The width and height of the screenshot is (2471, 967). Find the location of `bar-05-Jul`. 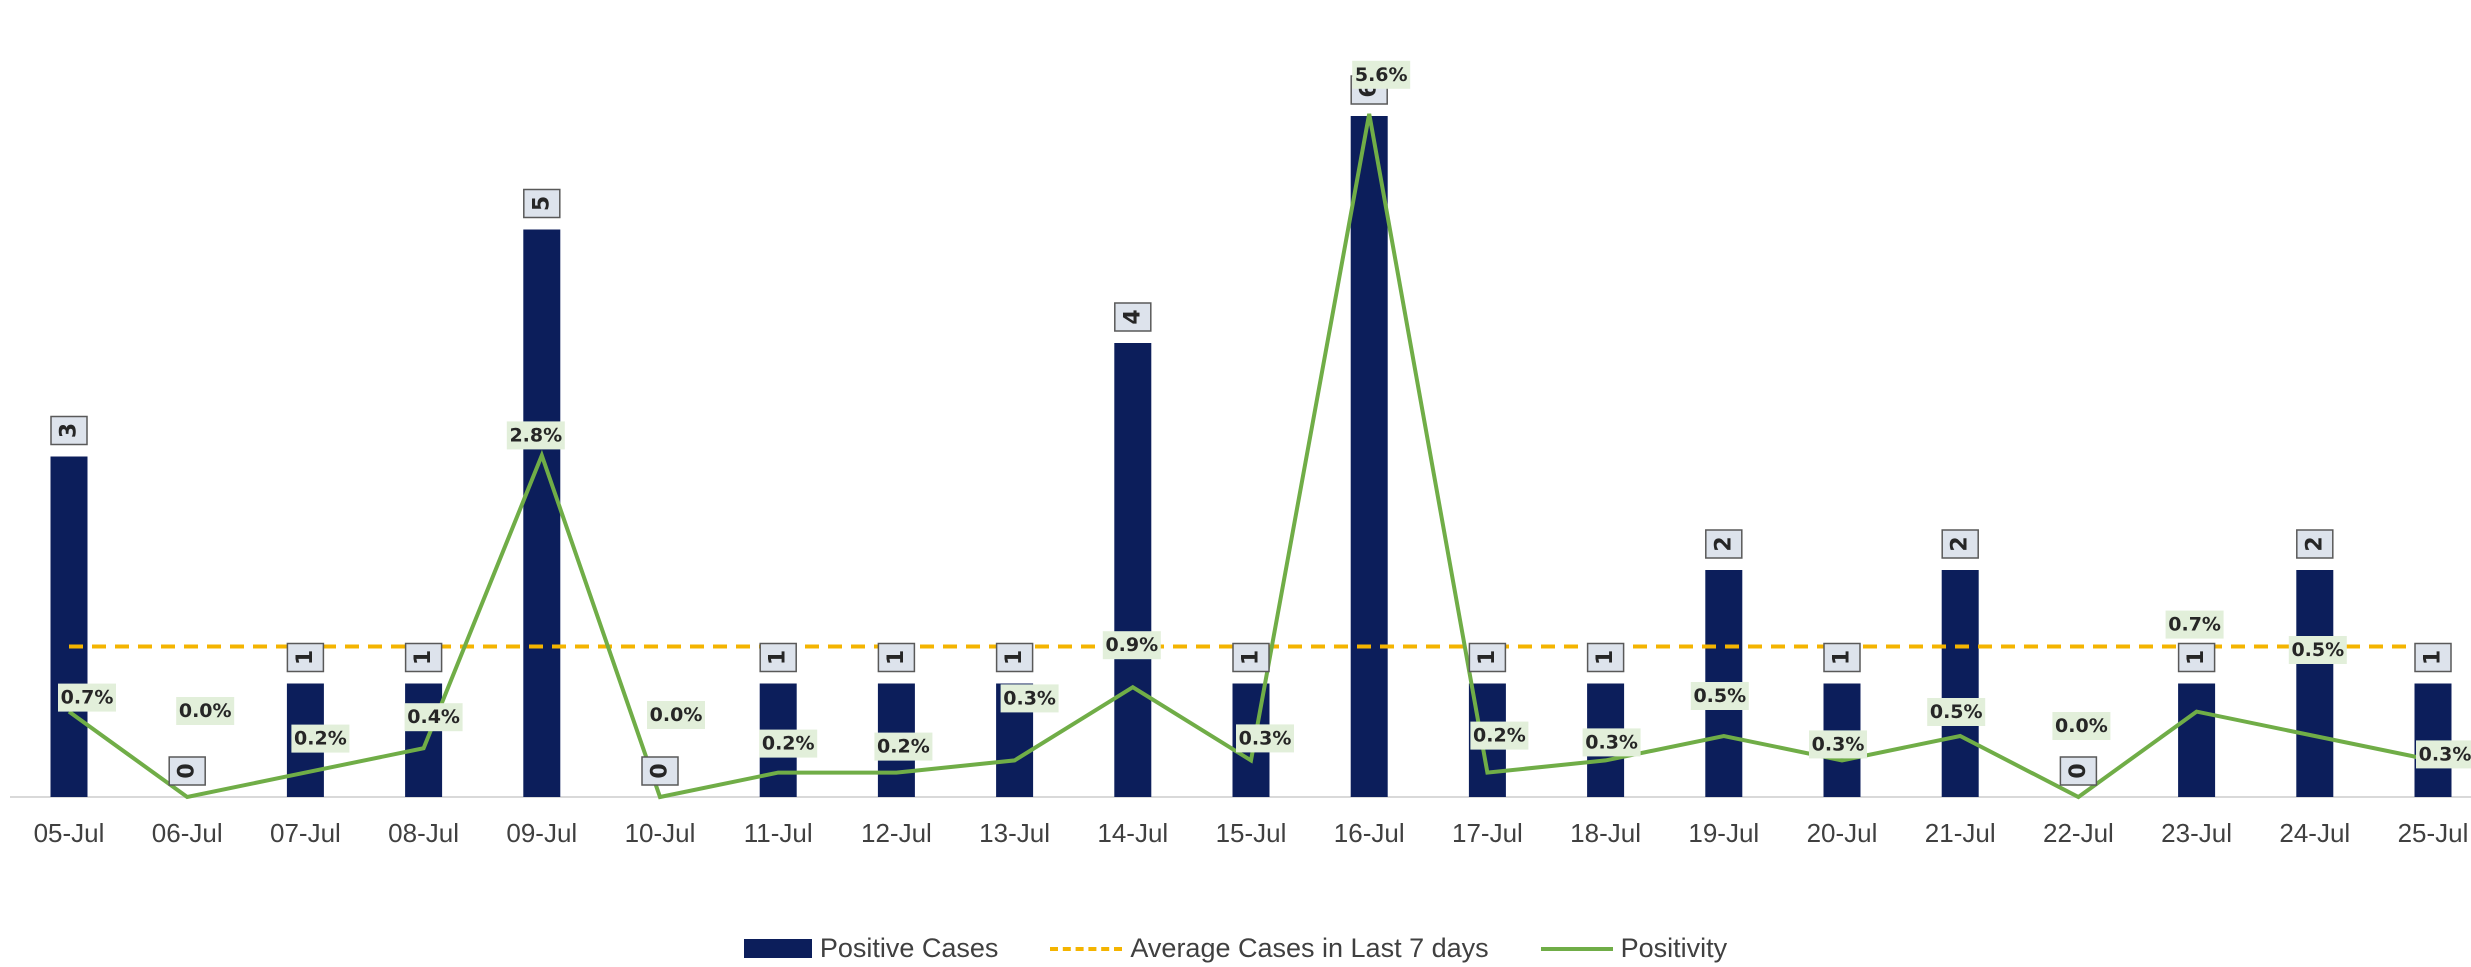

bar-05-Jul is located at coordinates (69, 626).